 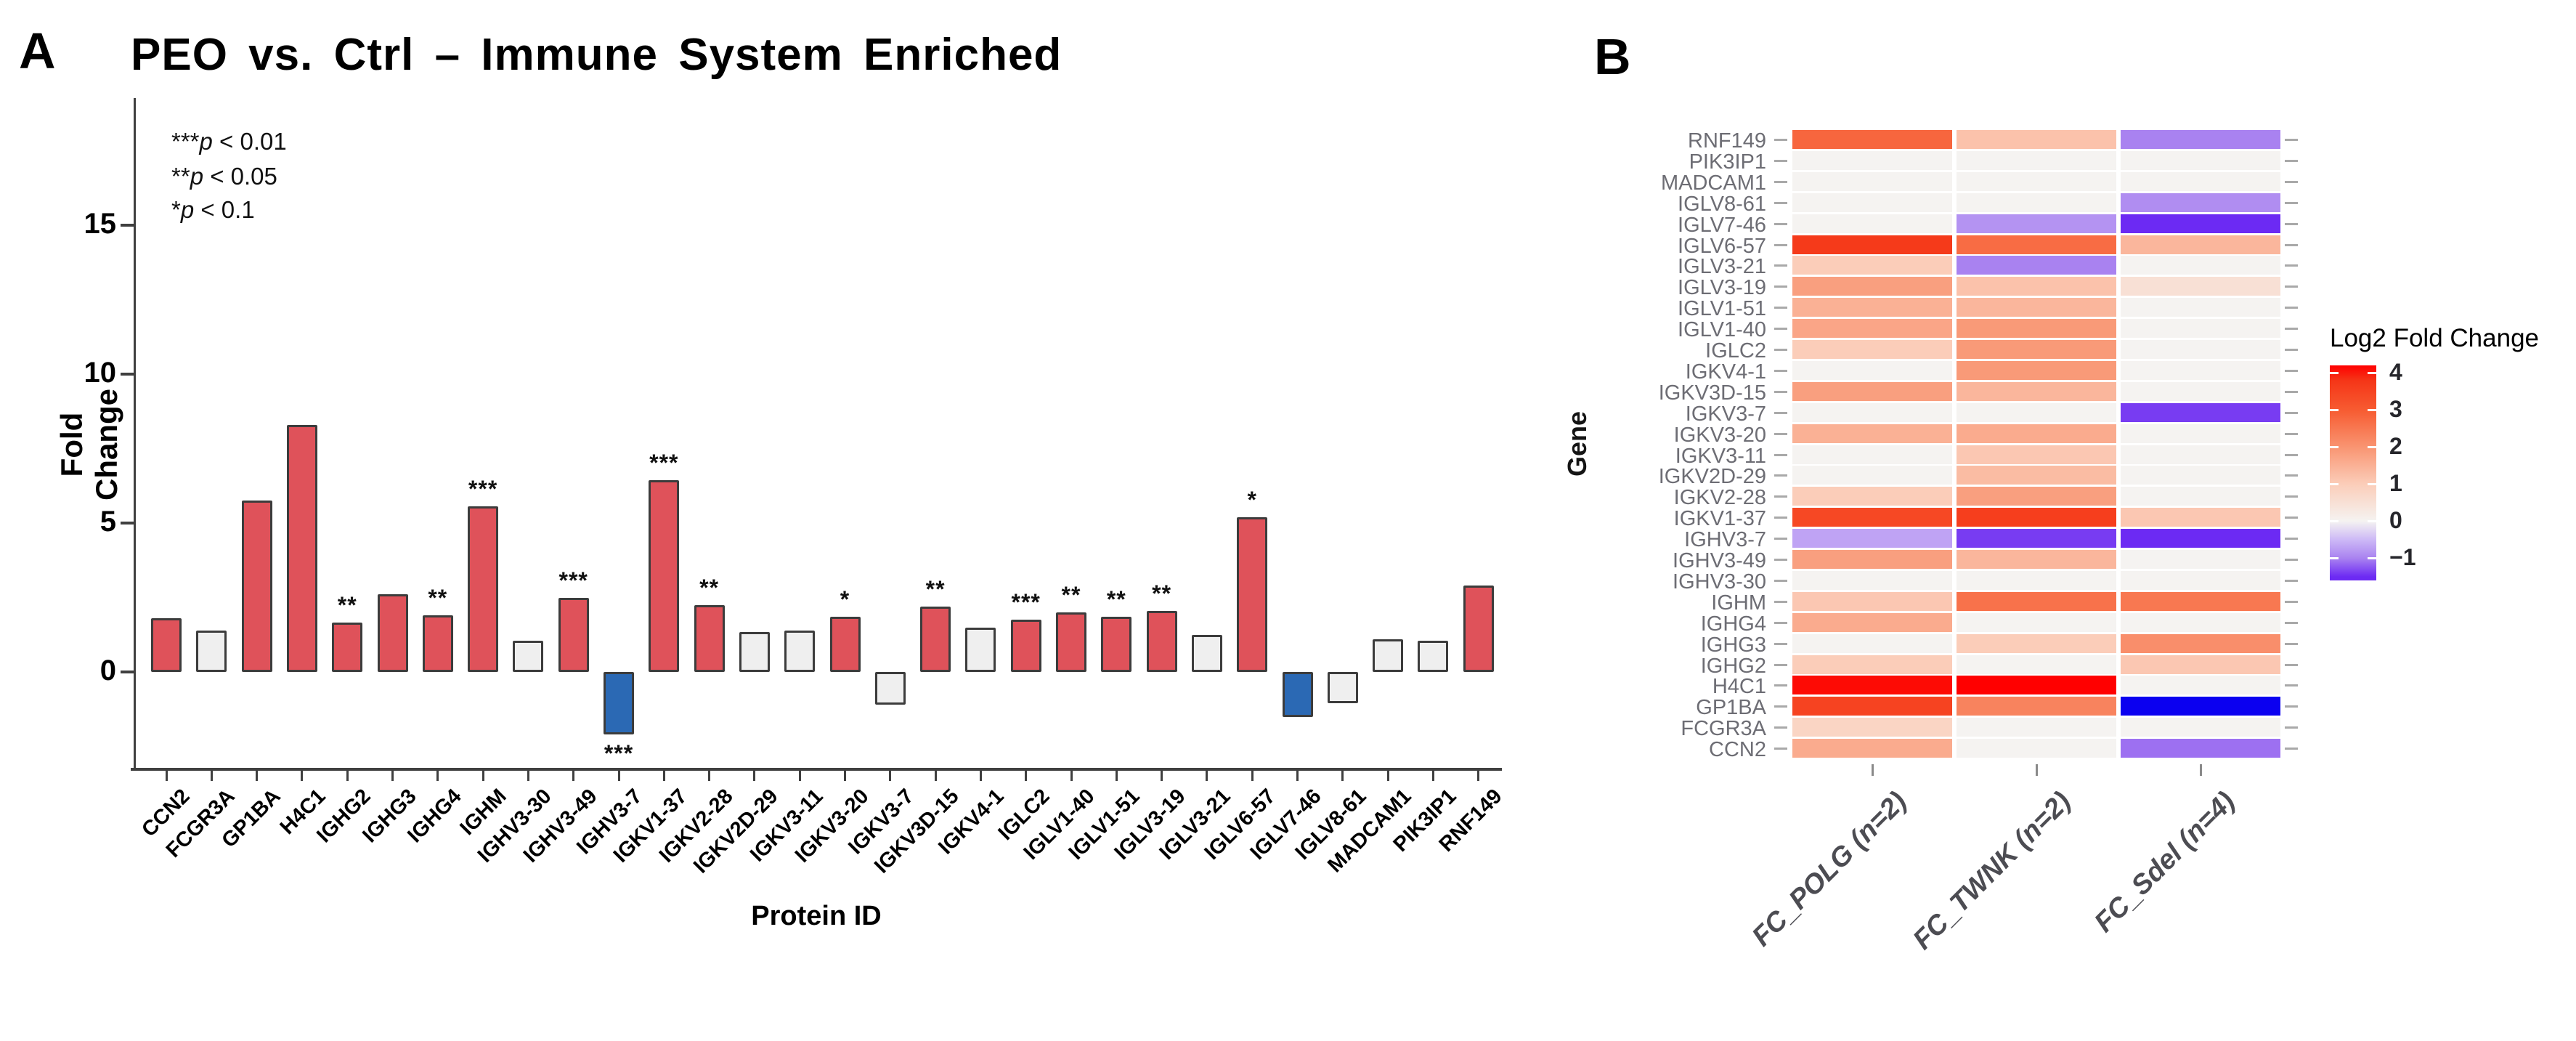 What do you see at coordinates (2200, 622) in the screenshot?
I see `heatmap-cell-IGHG4-col3` at bounding box center [2200, 622].